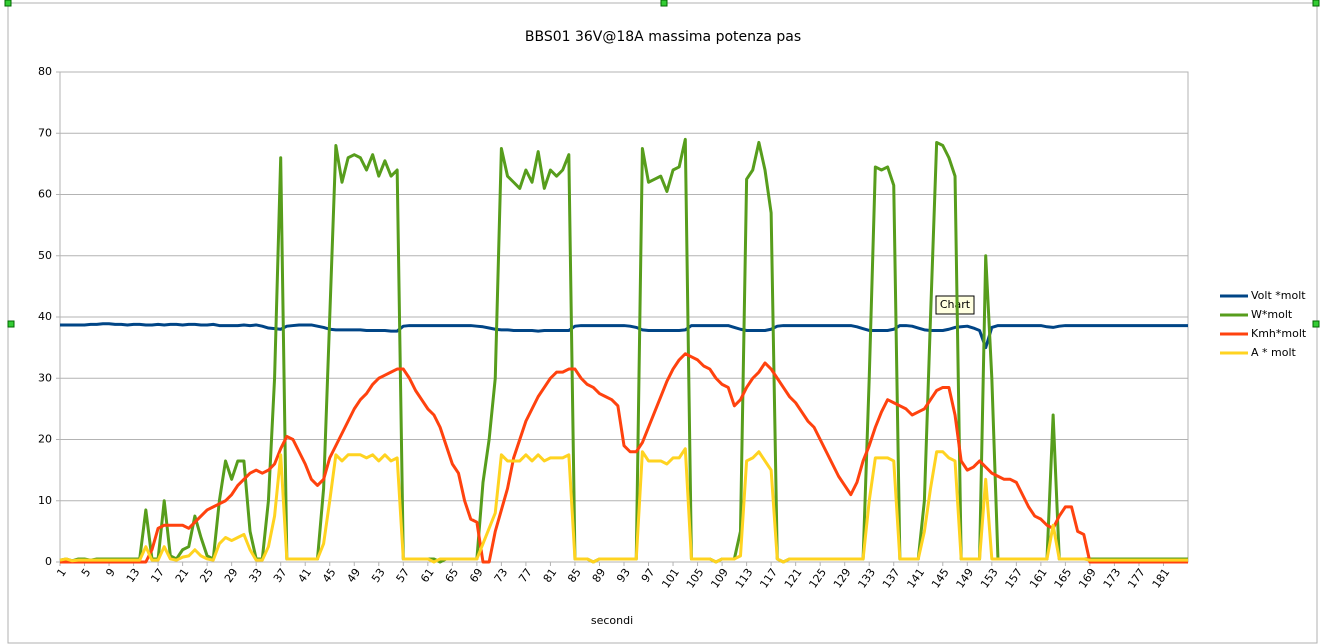 The height and width of the screenshot is (644, 1320). Describe the element at coordinates (45, 377) in the screenshot. I see `y-tick-label: 30` at that location.